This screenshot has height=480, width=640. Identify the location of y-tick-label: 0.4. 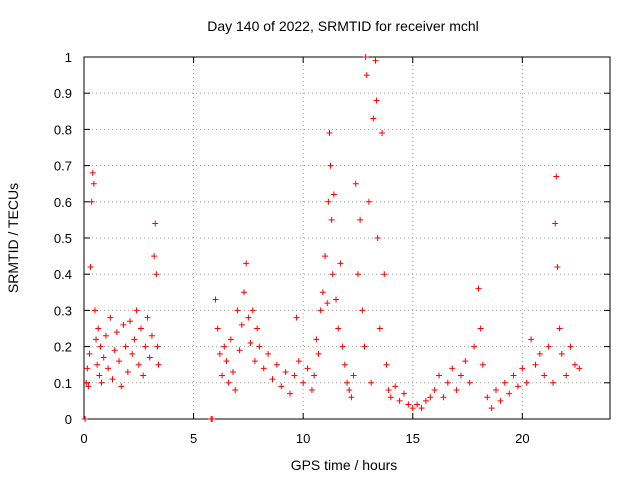
(63, 274).